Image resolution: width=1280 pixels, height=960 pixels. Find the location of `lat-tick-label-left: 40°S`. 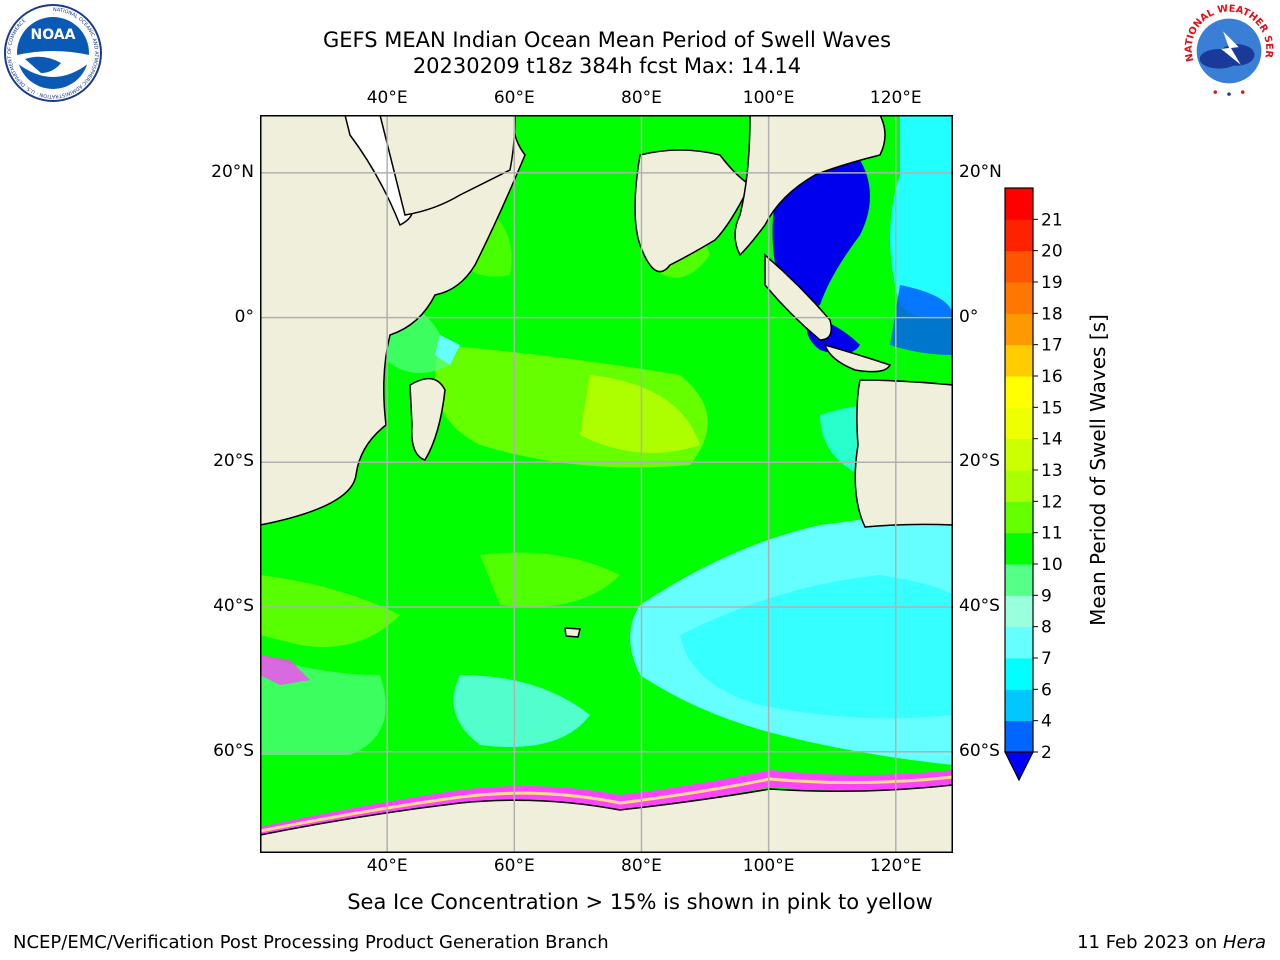

lat-tick-label-left: 40°S is located at coordinates (233, 606).